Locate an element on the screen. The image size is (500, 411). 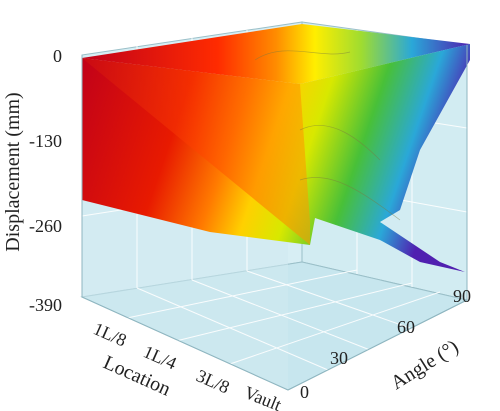
surface-top-plane is located at coordinates (276, 54).